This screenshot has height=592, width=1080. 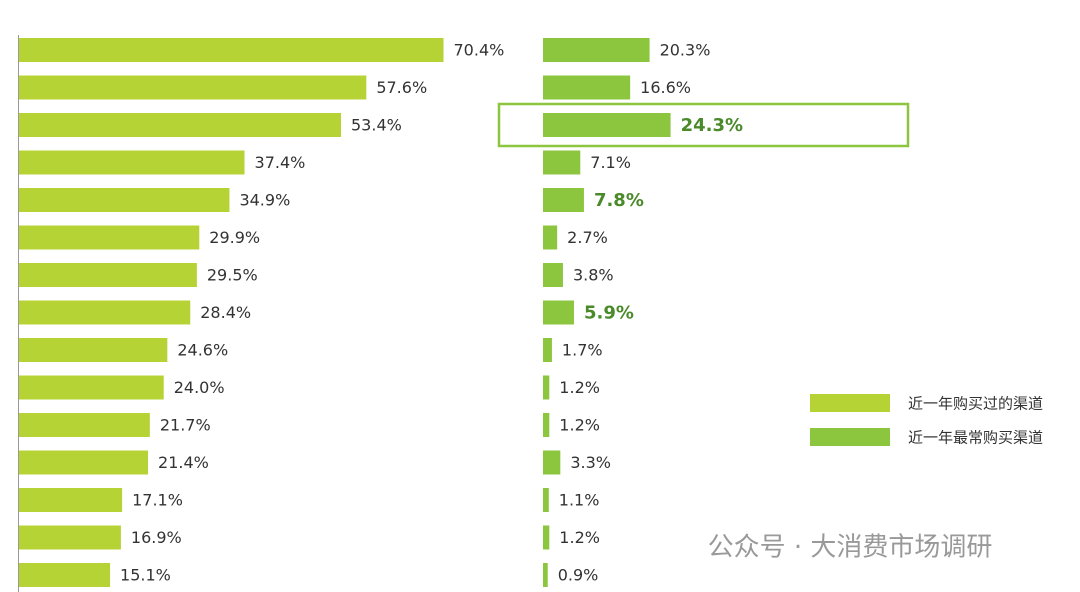 What do you see at coordinates (479, 50) in the screenshot?
I see `value-label: 70.4%` at bounding box center [479, 50].